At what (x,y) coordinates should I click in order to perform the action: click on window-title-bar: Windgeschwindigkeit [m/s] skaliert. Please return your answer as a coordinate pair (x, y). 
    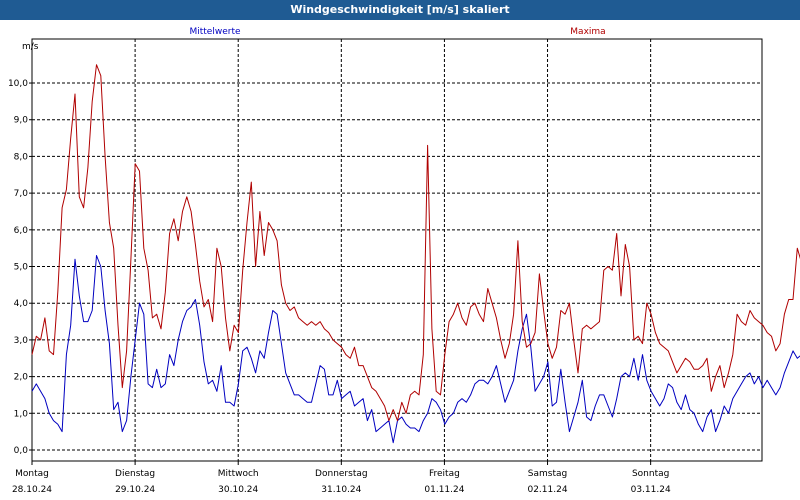
    Looking at the image, I should click on (400, 10).